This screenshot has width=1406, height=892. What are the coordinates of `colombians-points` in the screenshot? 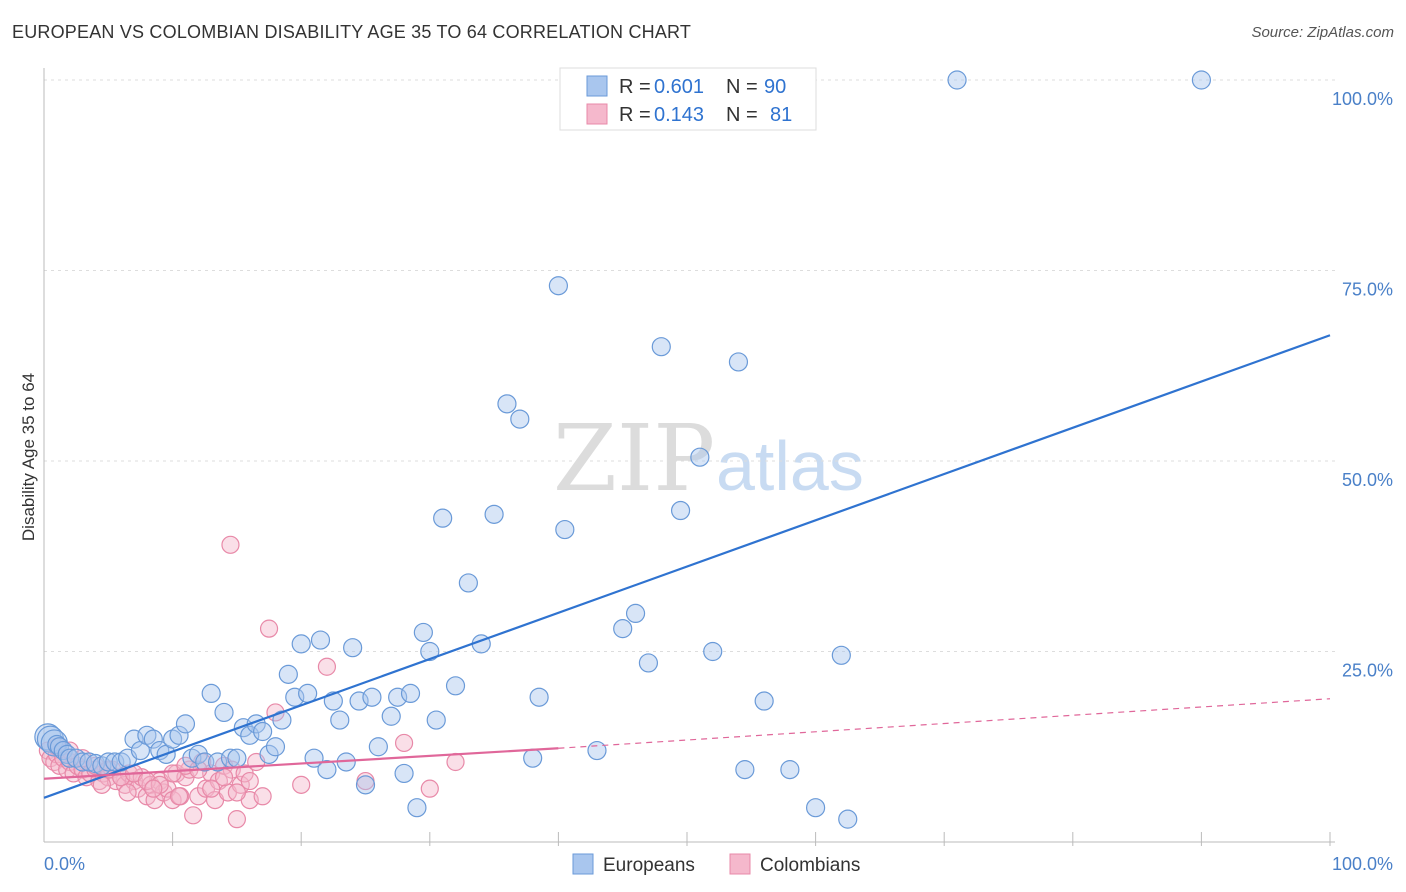 It's located at (251, 682).